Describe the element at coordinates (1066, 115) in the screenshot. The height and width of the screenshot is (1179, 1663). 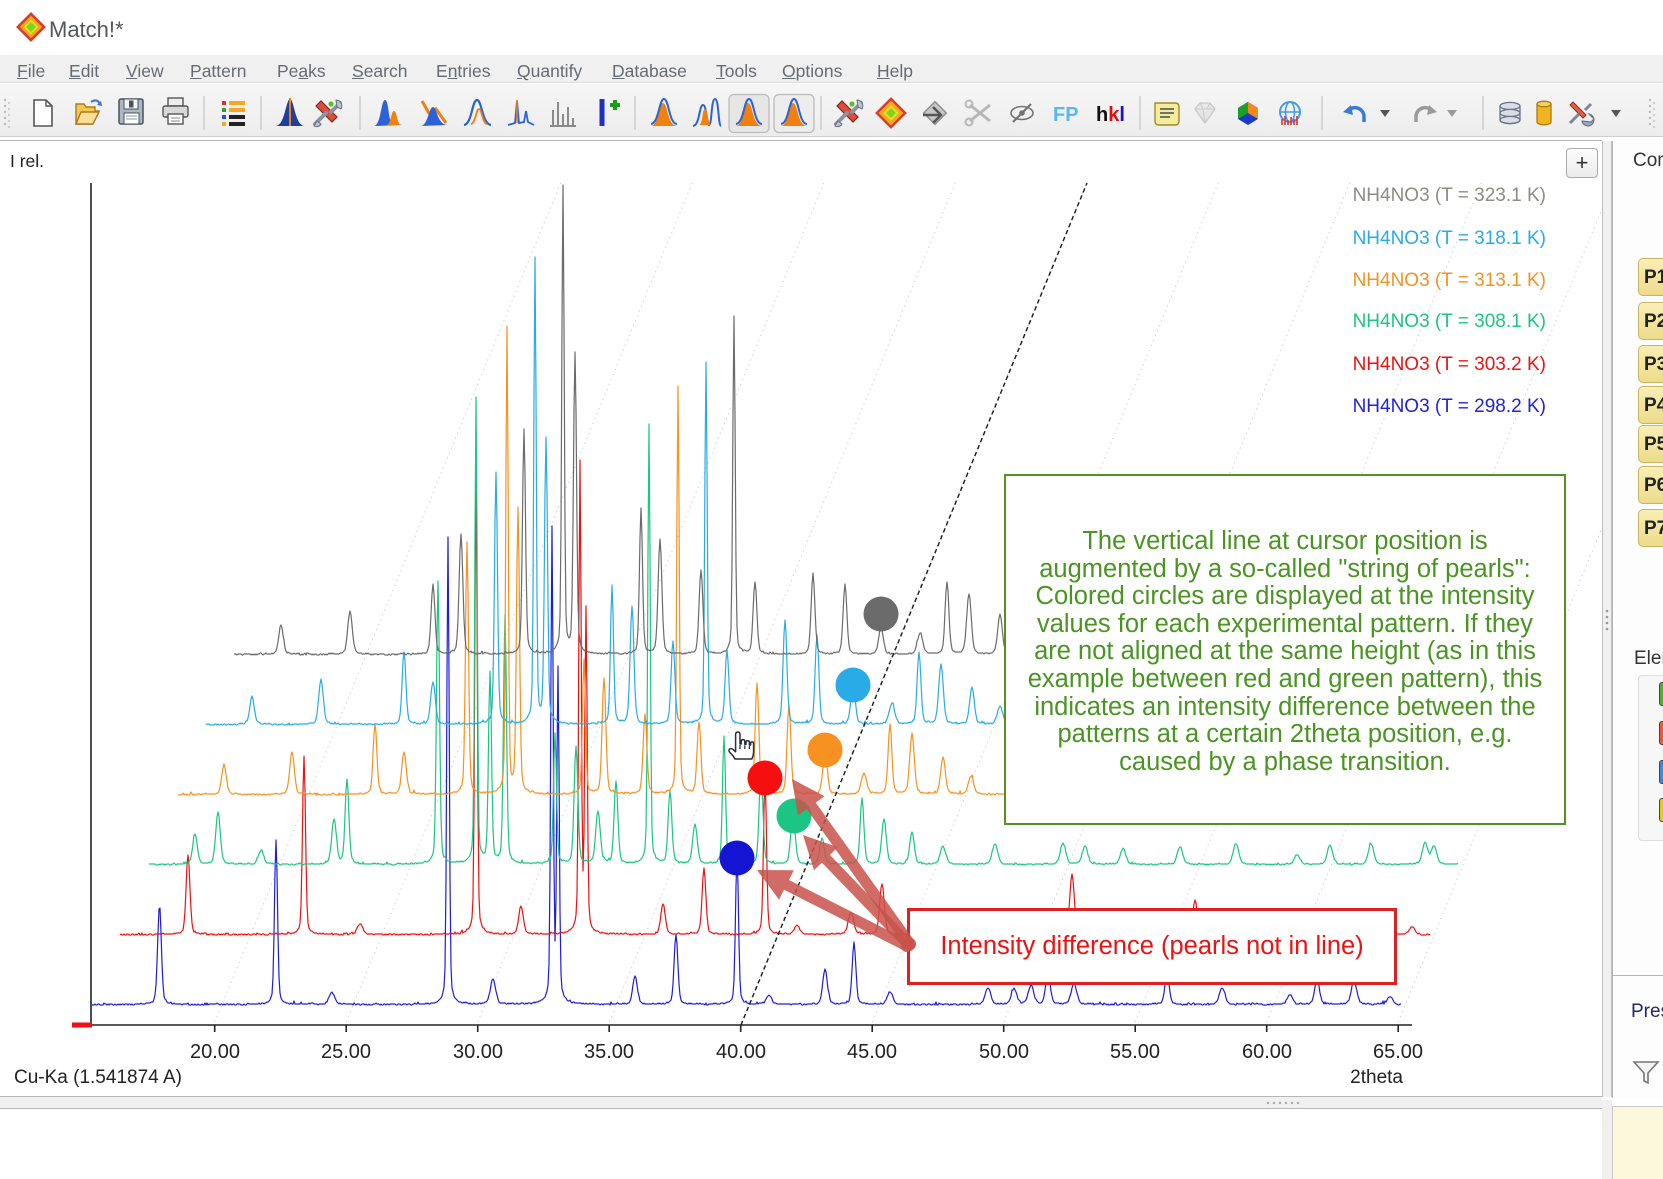
I see `svg-text: FP` at that location.